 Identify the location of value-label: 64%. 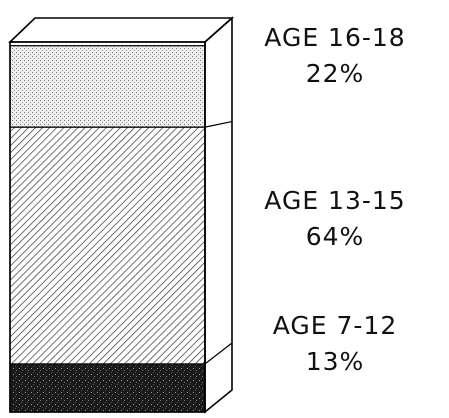
(335, 236).